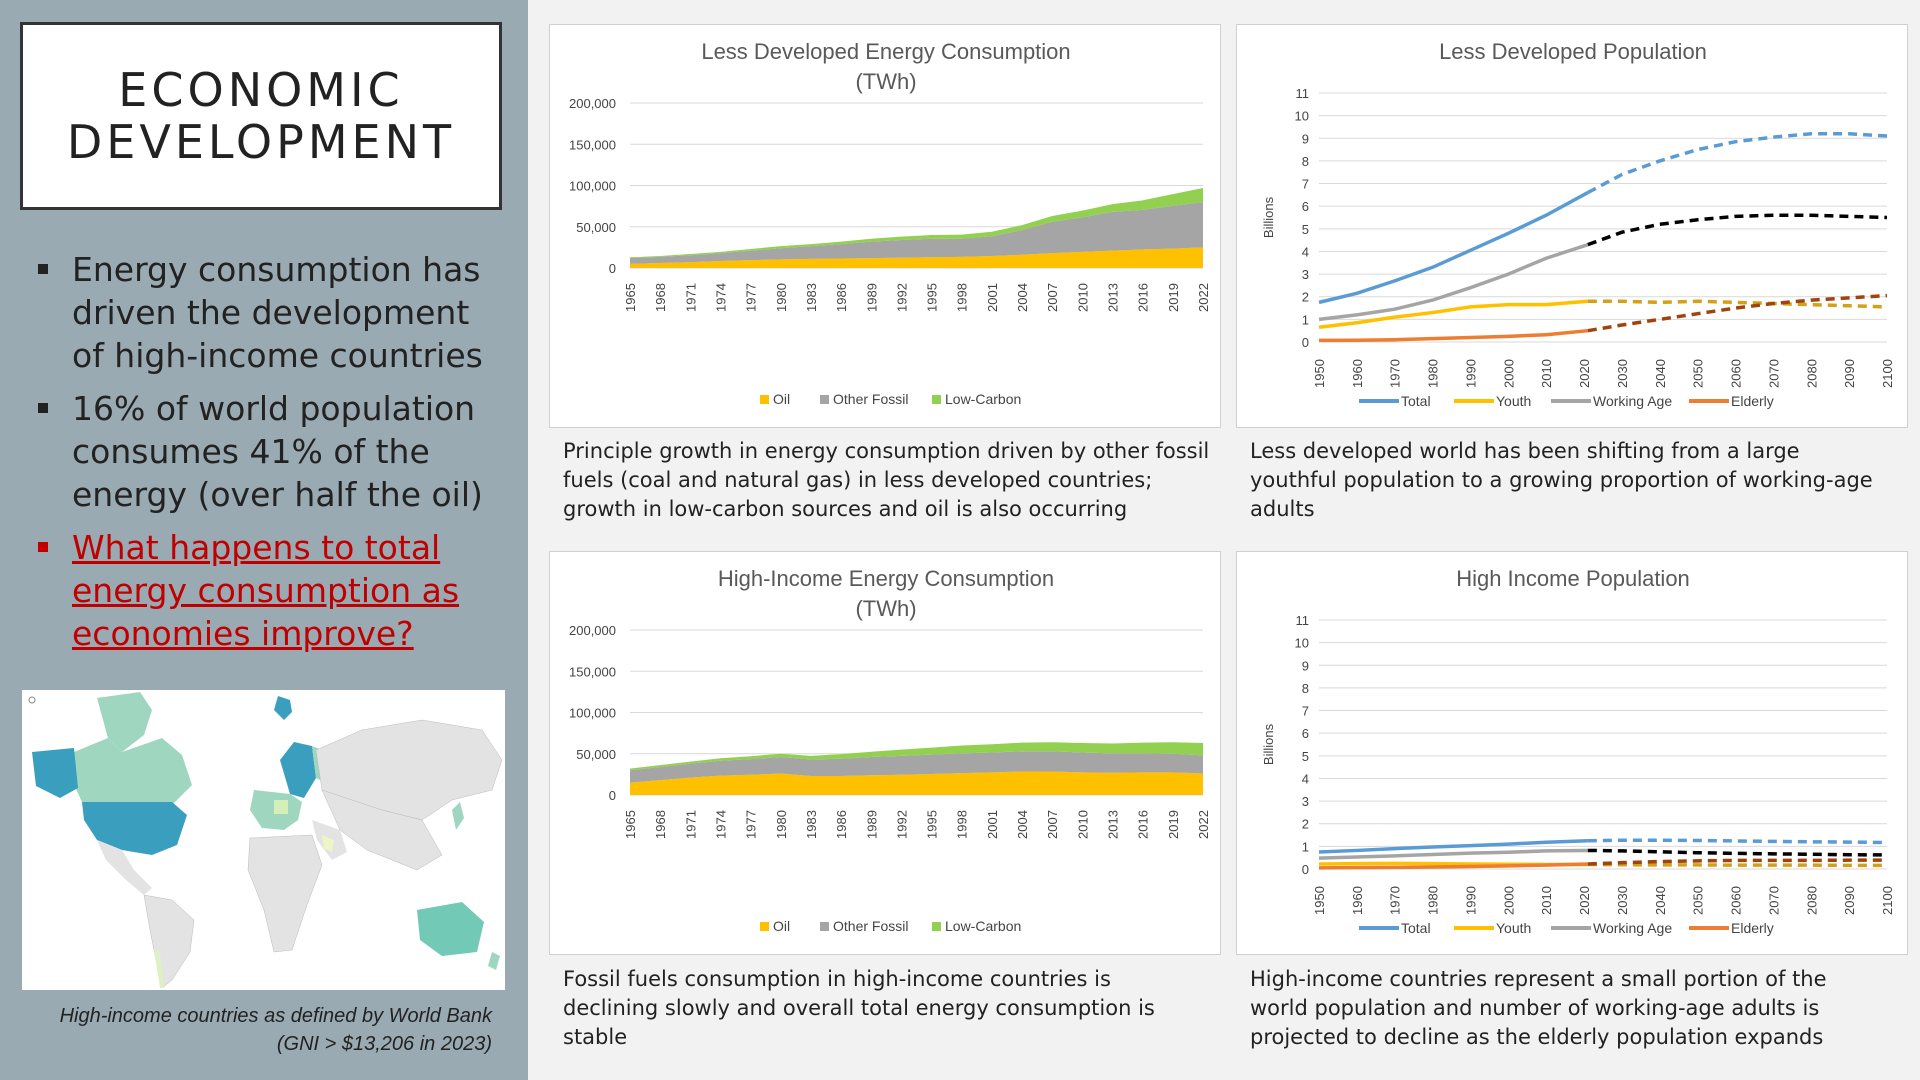 The width and height of the screenshot is (1920, 1080). I want to click on projection-series-elderly, so click(1737, 862).